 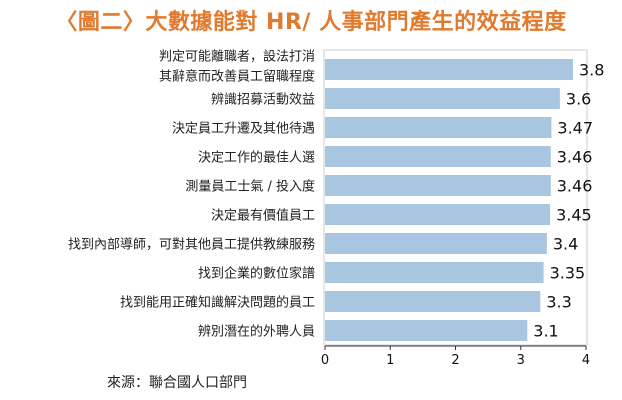 What do you see at coordinates (311, 22) in the screenshot?
I see `chart-title: 〈圖二〉大數據能對 HR/ 人事部門產生的效益程度` at bounding box center [311, 22].